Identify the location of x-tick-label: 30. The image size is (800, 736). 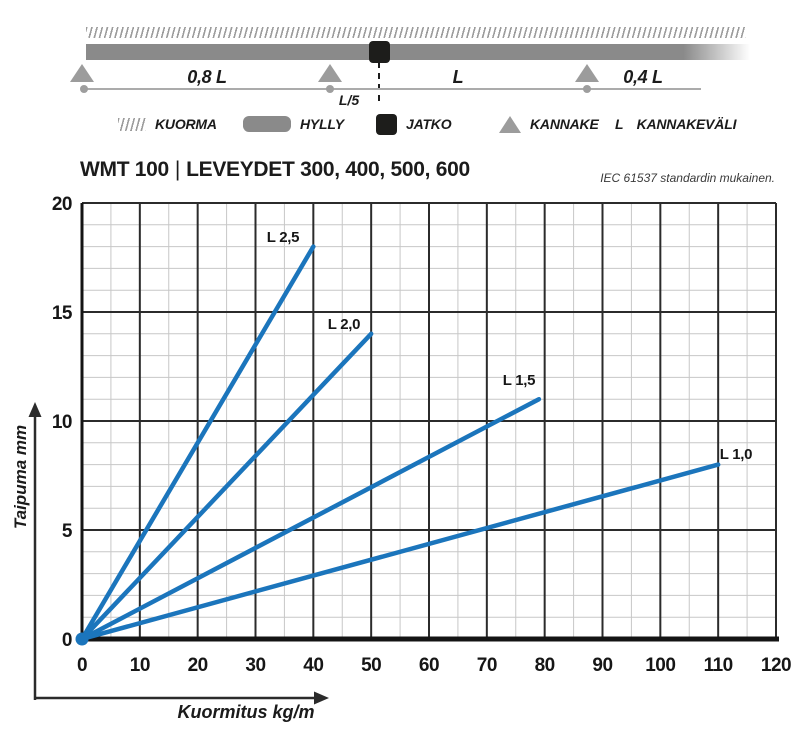
(255, 665).